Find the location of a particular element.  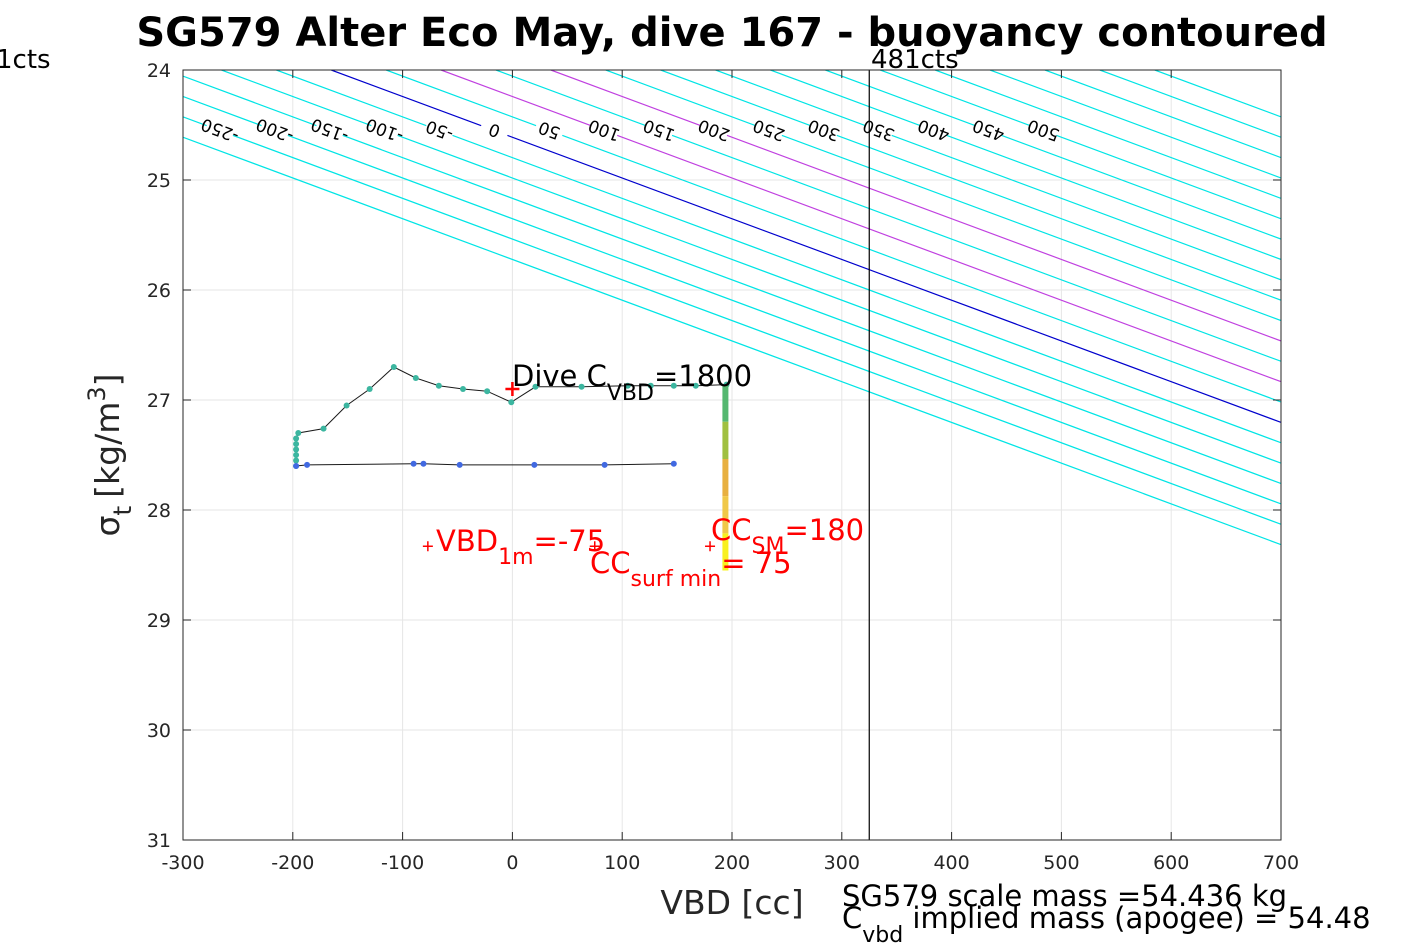

y-tick-label: 29 is located at coordinates (159, 621).